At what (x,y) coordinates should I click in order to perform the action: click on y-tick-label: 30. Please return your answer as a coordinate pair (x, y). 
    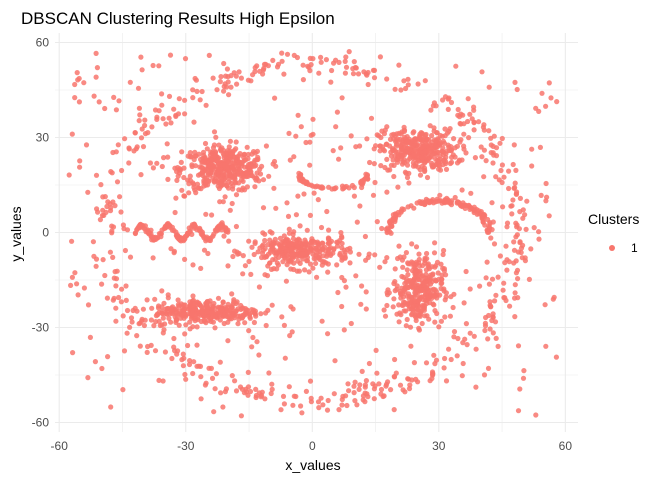
    Looking at the image, I should click on (43, 138).